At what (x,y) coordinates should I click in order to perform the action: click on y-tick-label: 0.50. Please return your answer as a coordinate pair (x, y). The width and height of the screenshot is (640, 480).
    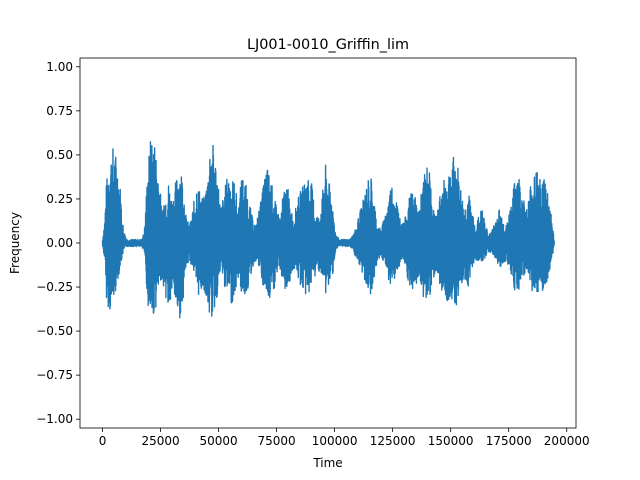
    Looking at the image, I should click on (59, 155).